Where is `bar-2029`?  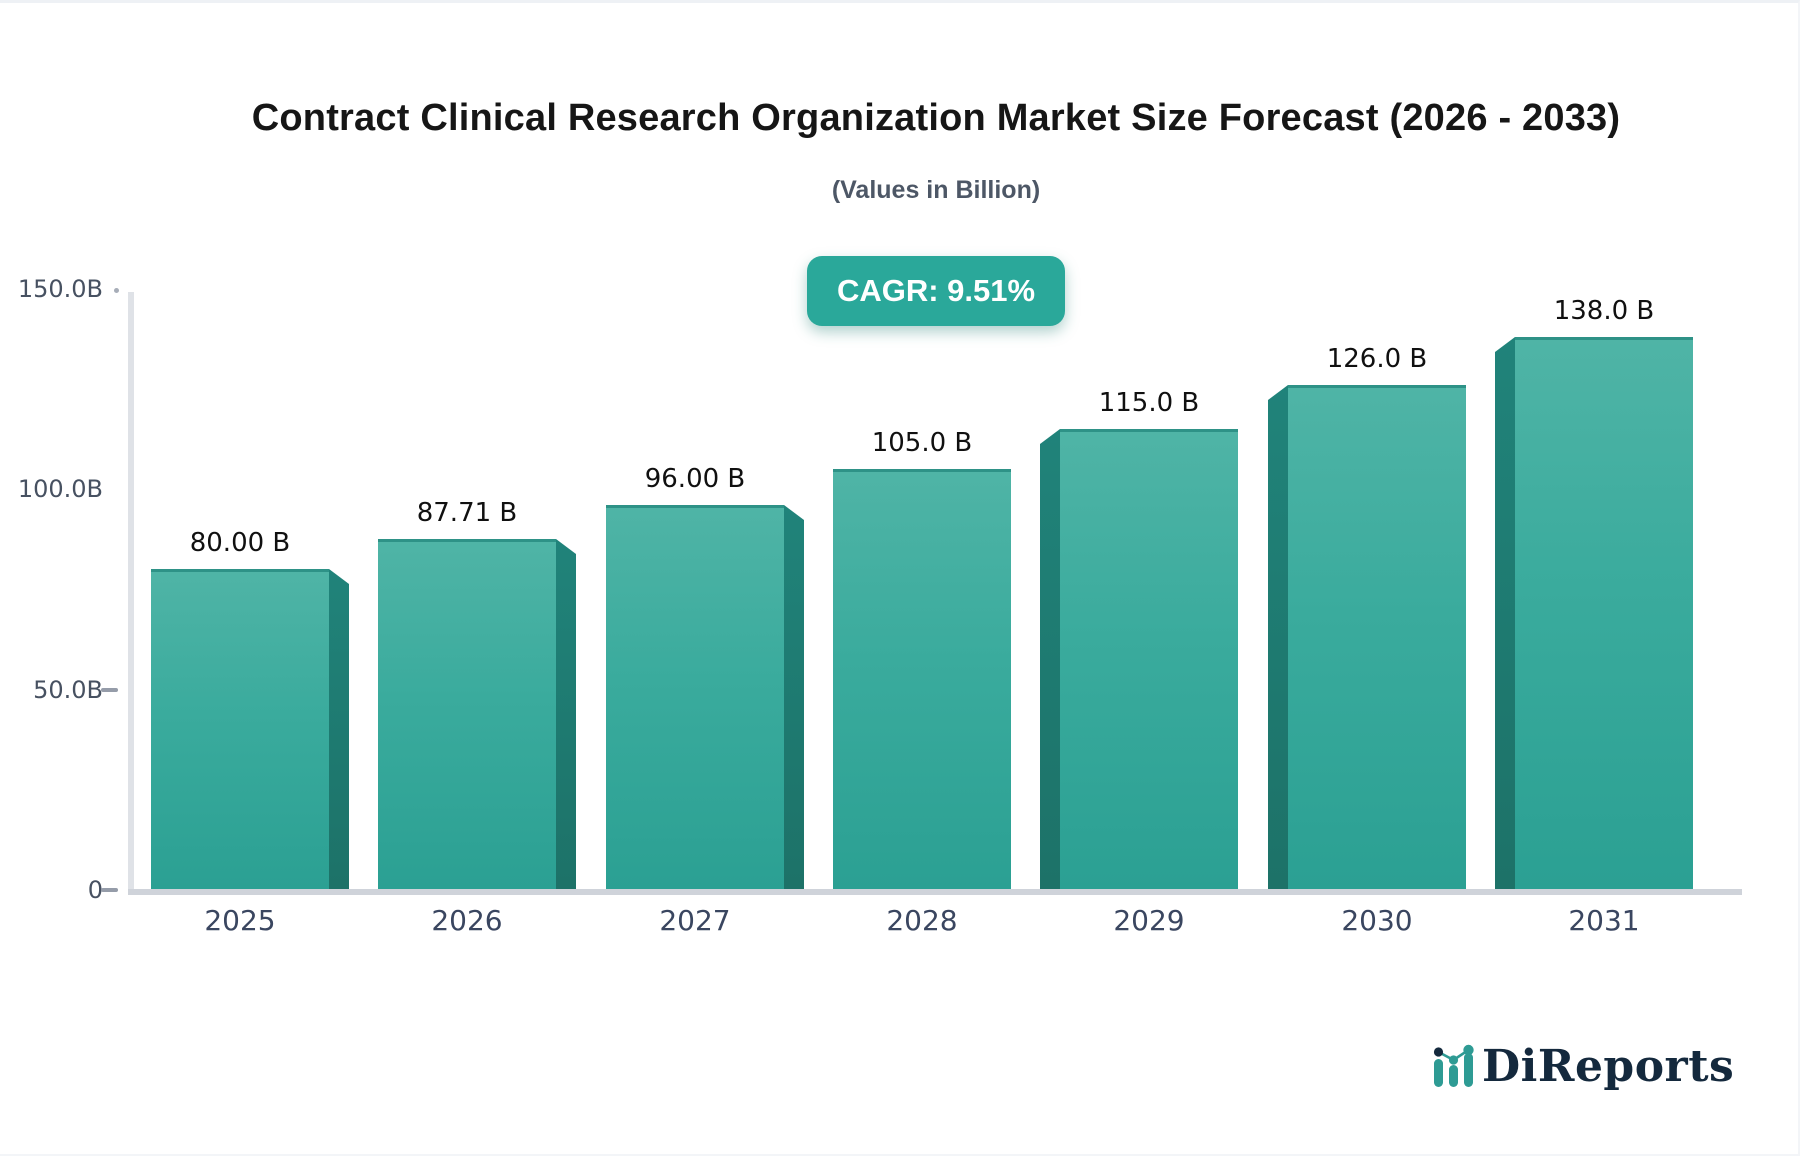
bar-2029 is located at coordinates (1149, 659).